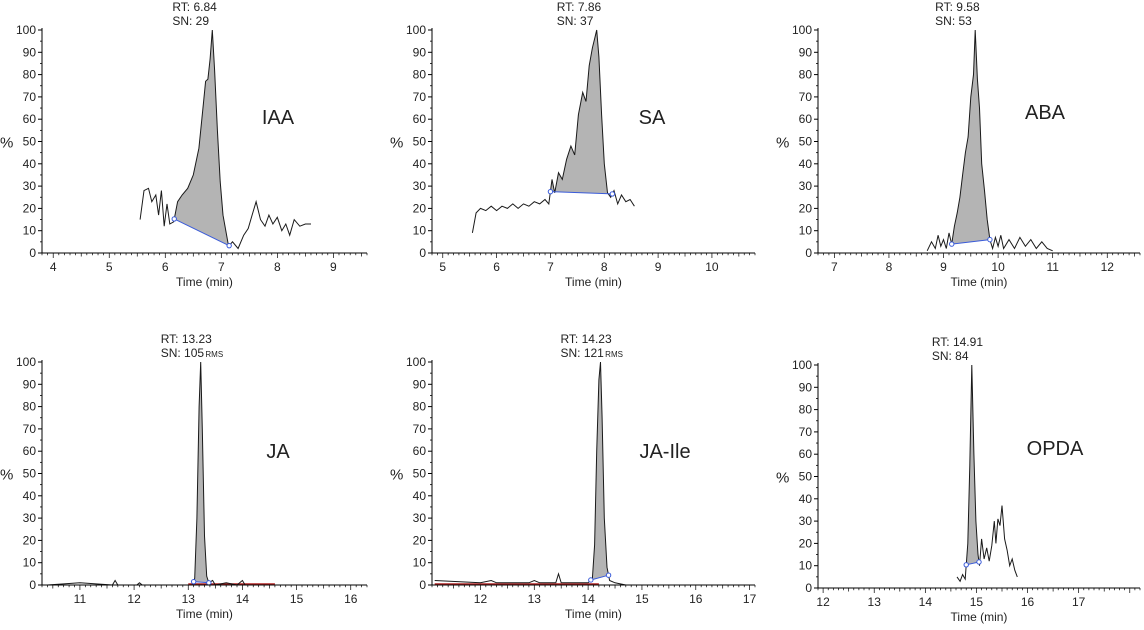 The width and height of the screenshot is (1144, 630). What do you see at coordinates (579, 7) in the screenshot?
I see `retention-time-label: RT: 7.86` at bounding box center [579, 7].